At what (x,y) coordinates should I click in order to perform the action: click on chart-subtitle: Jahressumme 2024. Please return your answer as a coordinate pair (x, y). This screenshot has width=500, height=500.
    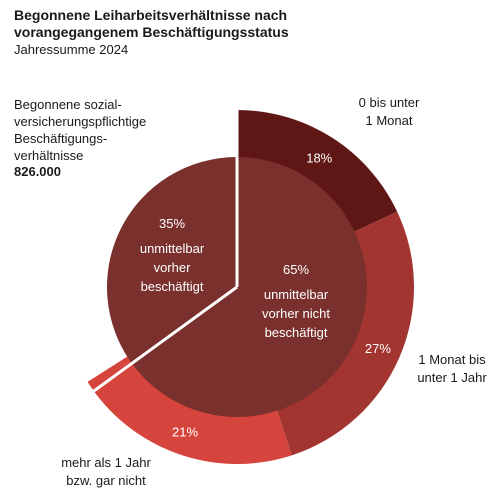
    Looking at the image, I should click on (71, 49).